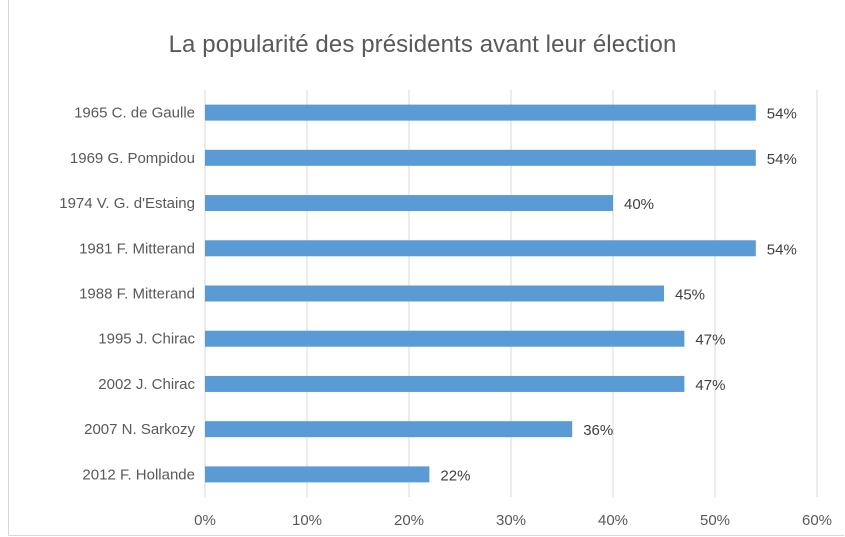  Describe the element at coordinates (138, 474) in the screenshot. I see `category-label: 2012 F. Hollande` at that location.